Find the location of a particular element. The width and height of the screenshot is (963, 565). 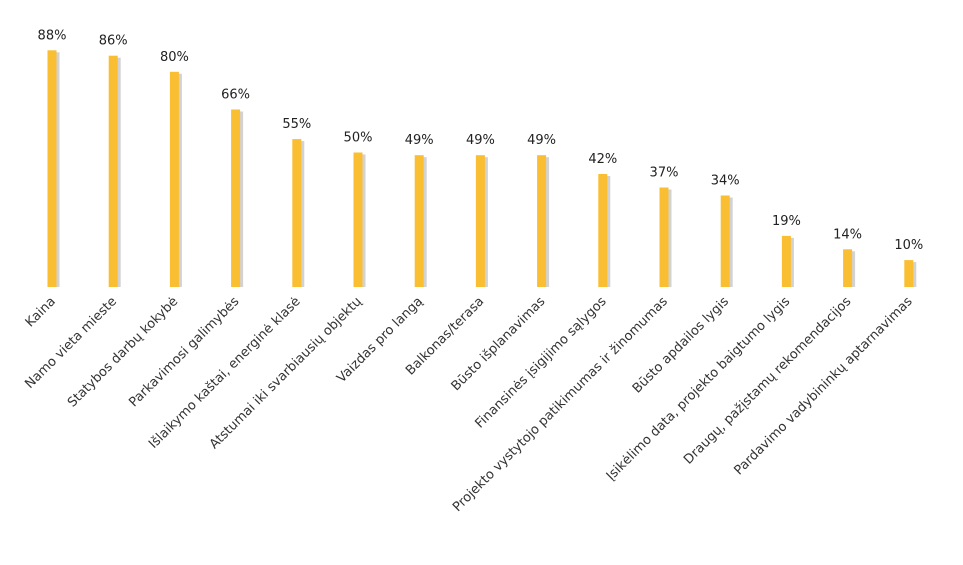

data-label: 14% is located at coordinates (847, 234).